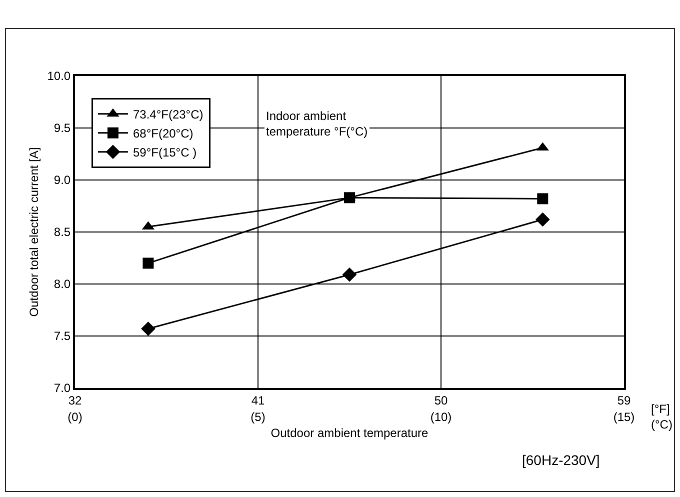 The height and width of the screenshot is (497, 680). I want to click on text: [60Hz-230V], so click(561, 460).